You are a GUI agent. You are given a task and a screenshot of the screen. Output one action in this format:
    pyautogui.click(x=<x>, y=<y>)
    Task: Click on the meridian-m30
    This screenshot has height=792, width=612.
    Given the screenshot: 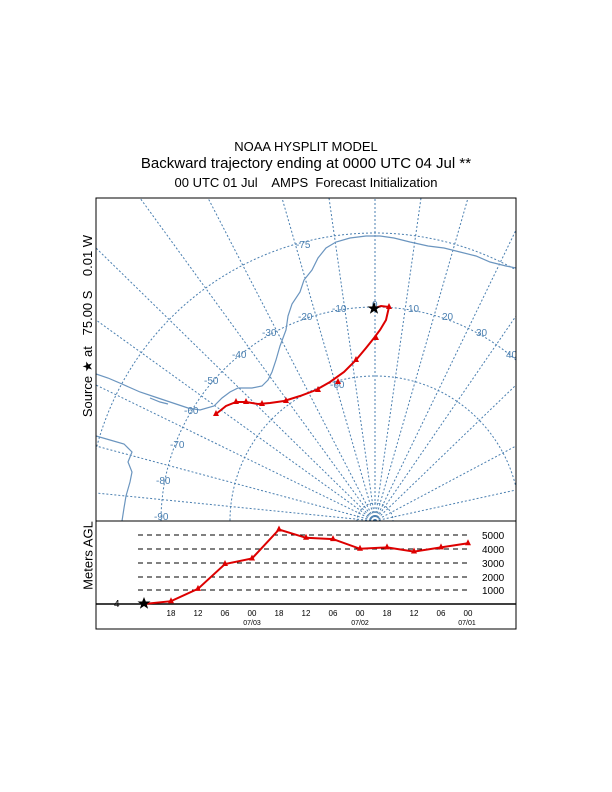 What is the action you would take?
    pyautogui.click(x=291, y=359)
    